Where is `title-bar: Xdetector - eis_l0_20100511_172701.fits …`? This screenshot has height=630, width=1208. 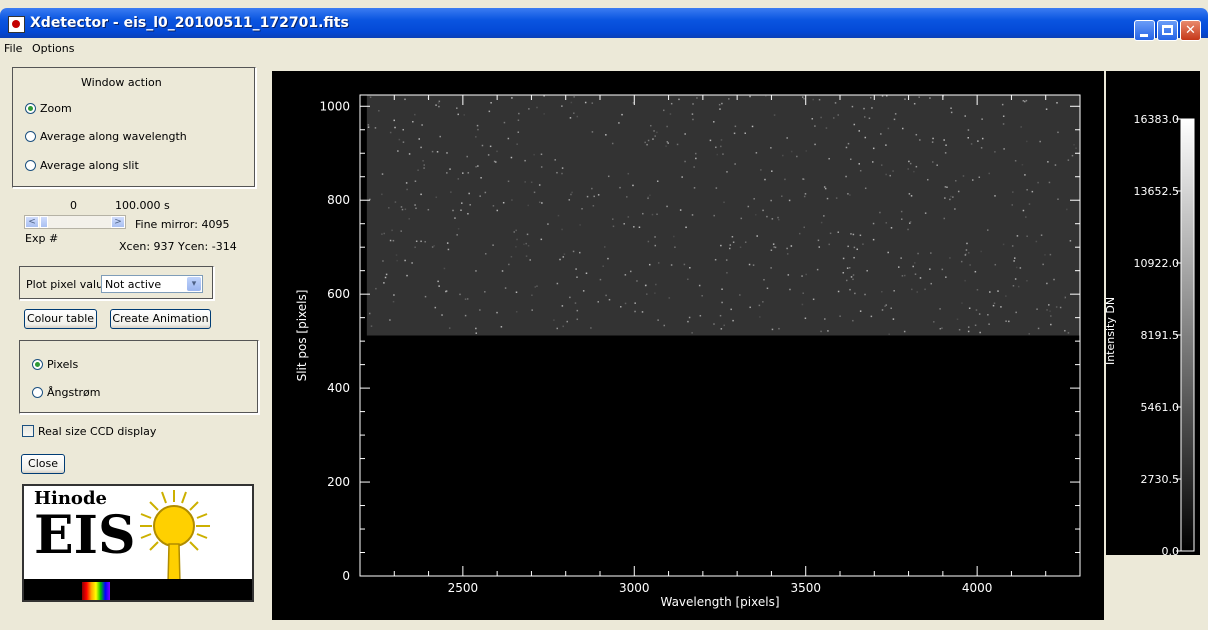
title-bar: Xdetector - eis_l0_20100511_172701.fits … is located at coordinates (604, 24).